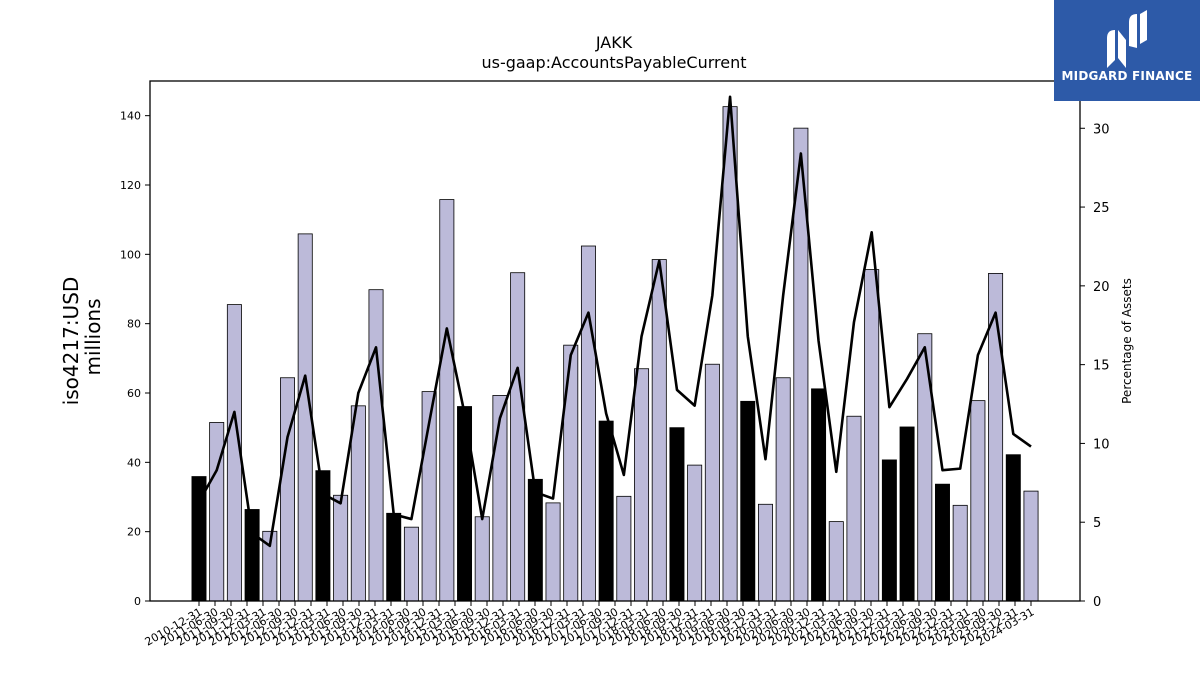 The image size is (1200, 675). I want to click on y-axis-left: 0 20 40 60 80 100 120 140, so click(135, 359).